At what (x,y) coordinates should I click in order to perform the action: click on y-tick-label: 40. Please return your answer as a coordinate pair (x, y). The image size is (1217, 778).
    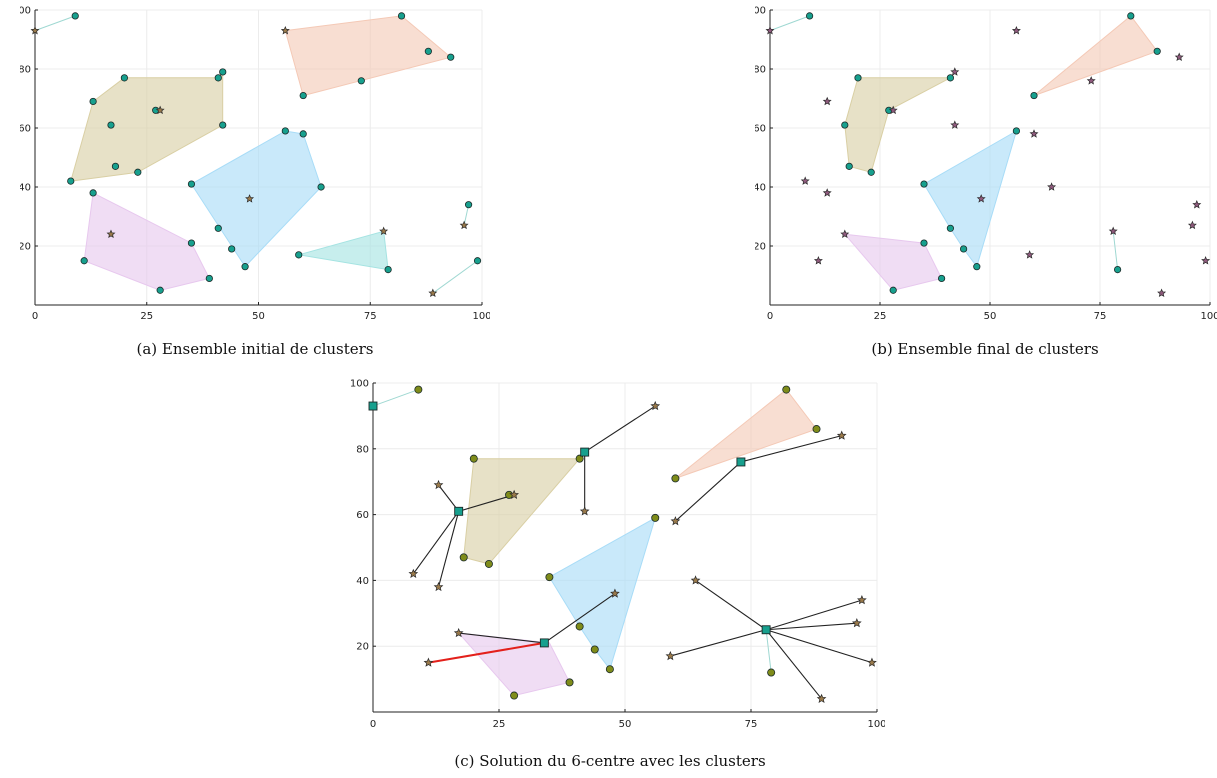
    Looking at the image, I should click on (362, 581).